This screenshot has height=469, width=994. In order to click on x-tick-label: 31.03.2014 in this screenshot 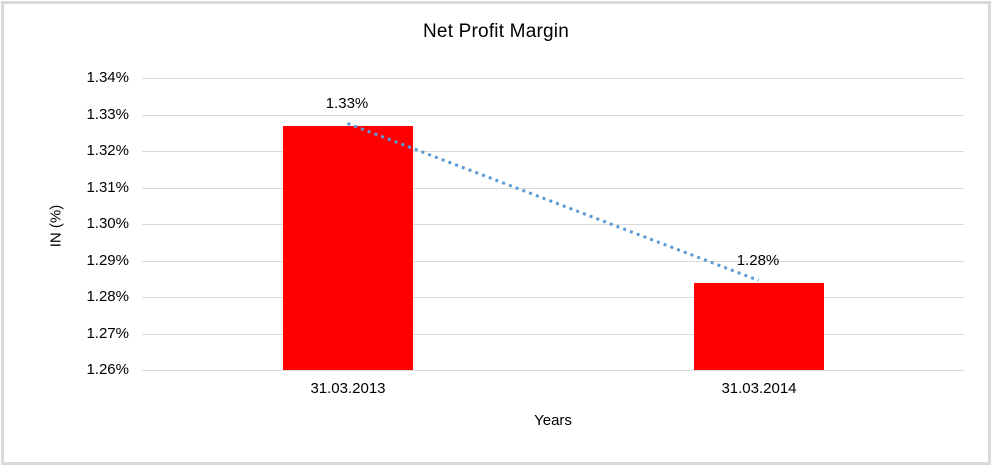, I will do `click(759, 388)`.